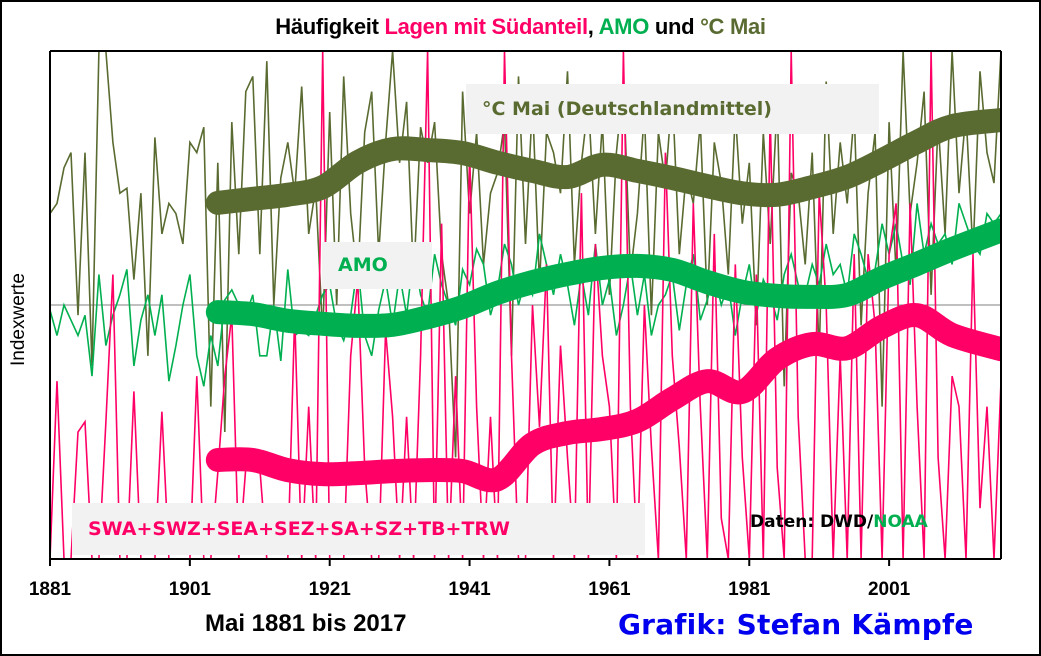  I want to click on x-axis-label: Mai 1881 bis 2017, so click(306, 623).